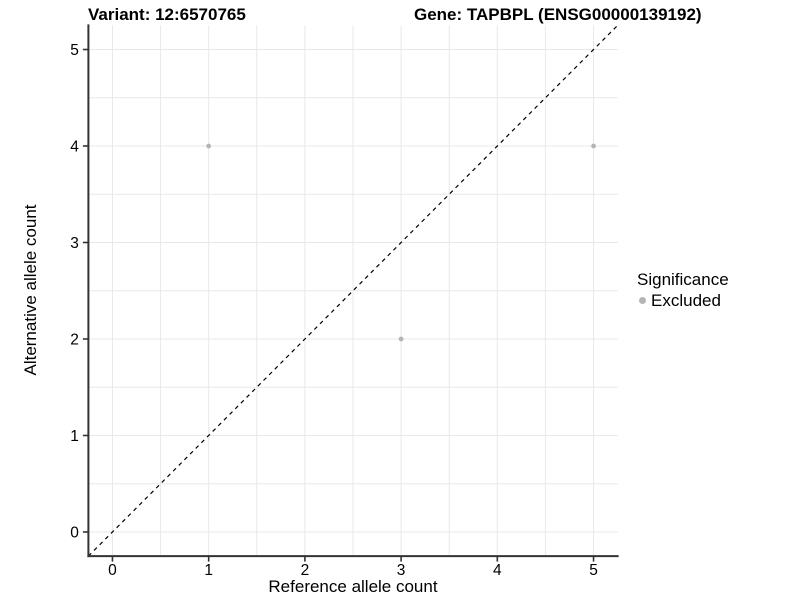  Describe the element at coordinates (683, 279) in the screenshot. I see `legend-title: Significance` at that location.